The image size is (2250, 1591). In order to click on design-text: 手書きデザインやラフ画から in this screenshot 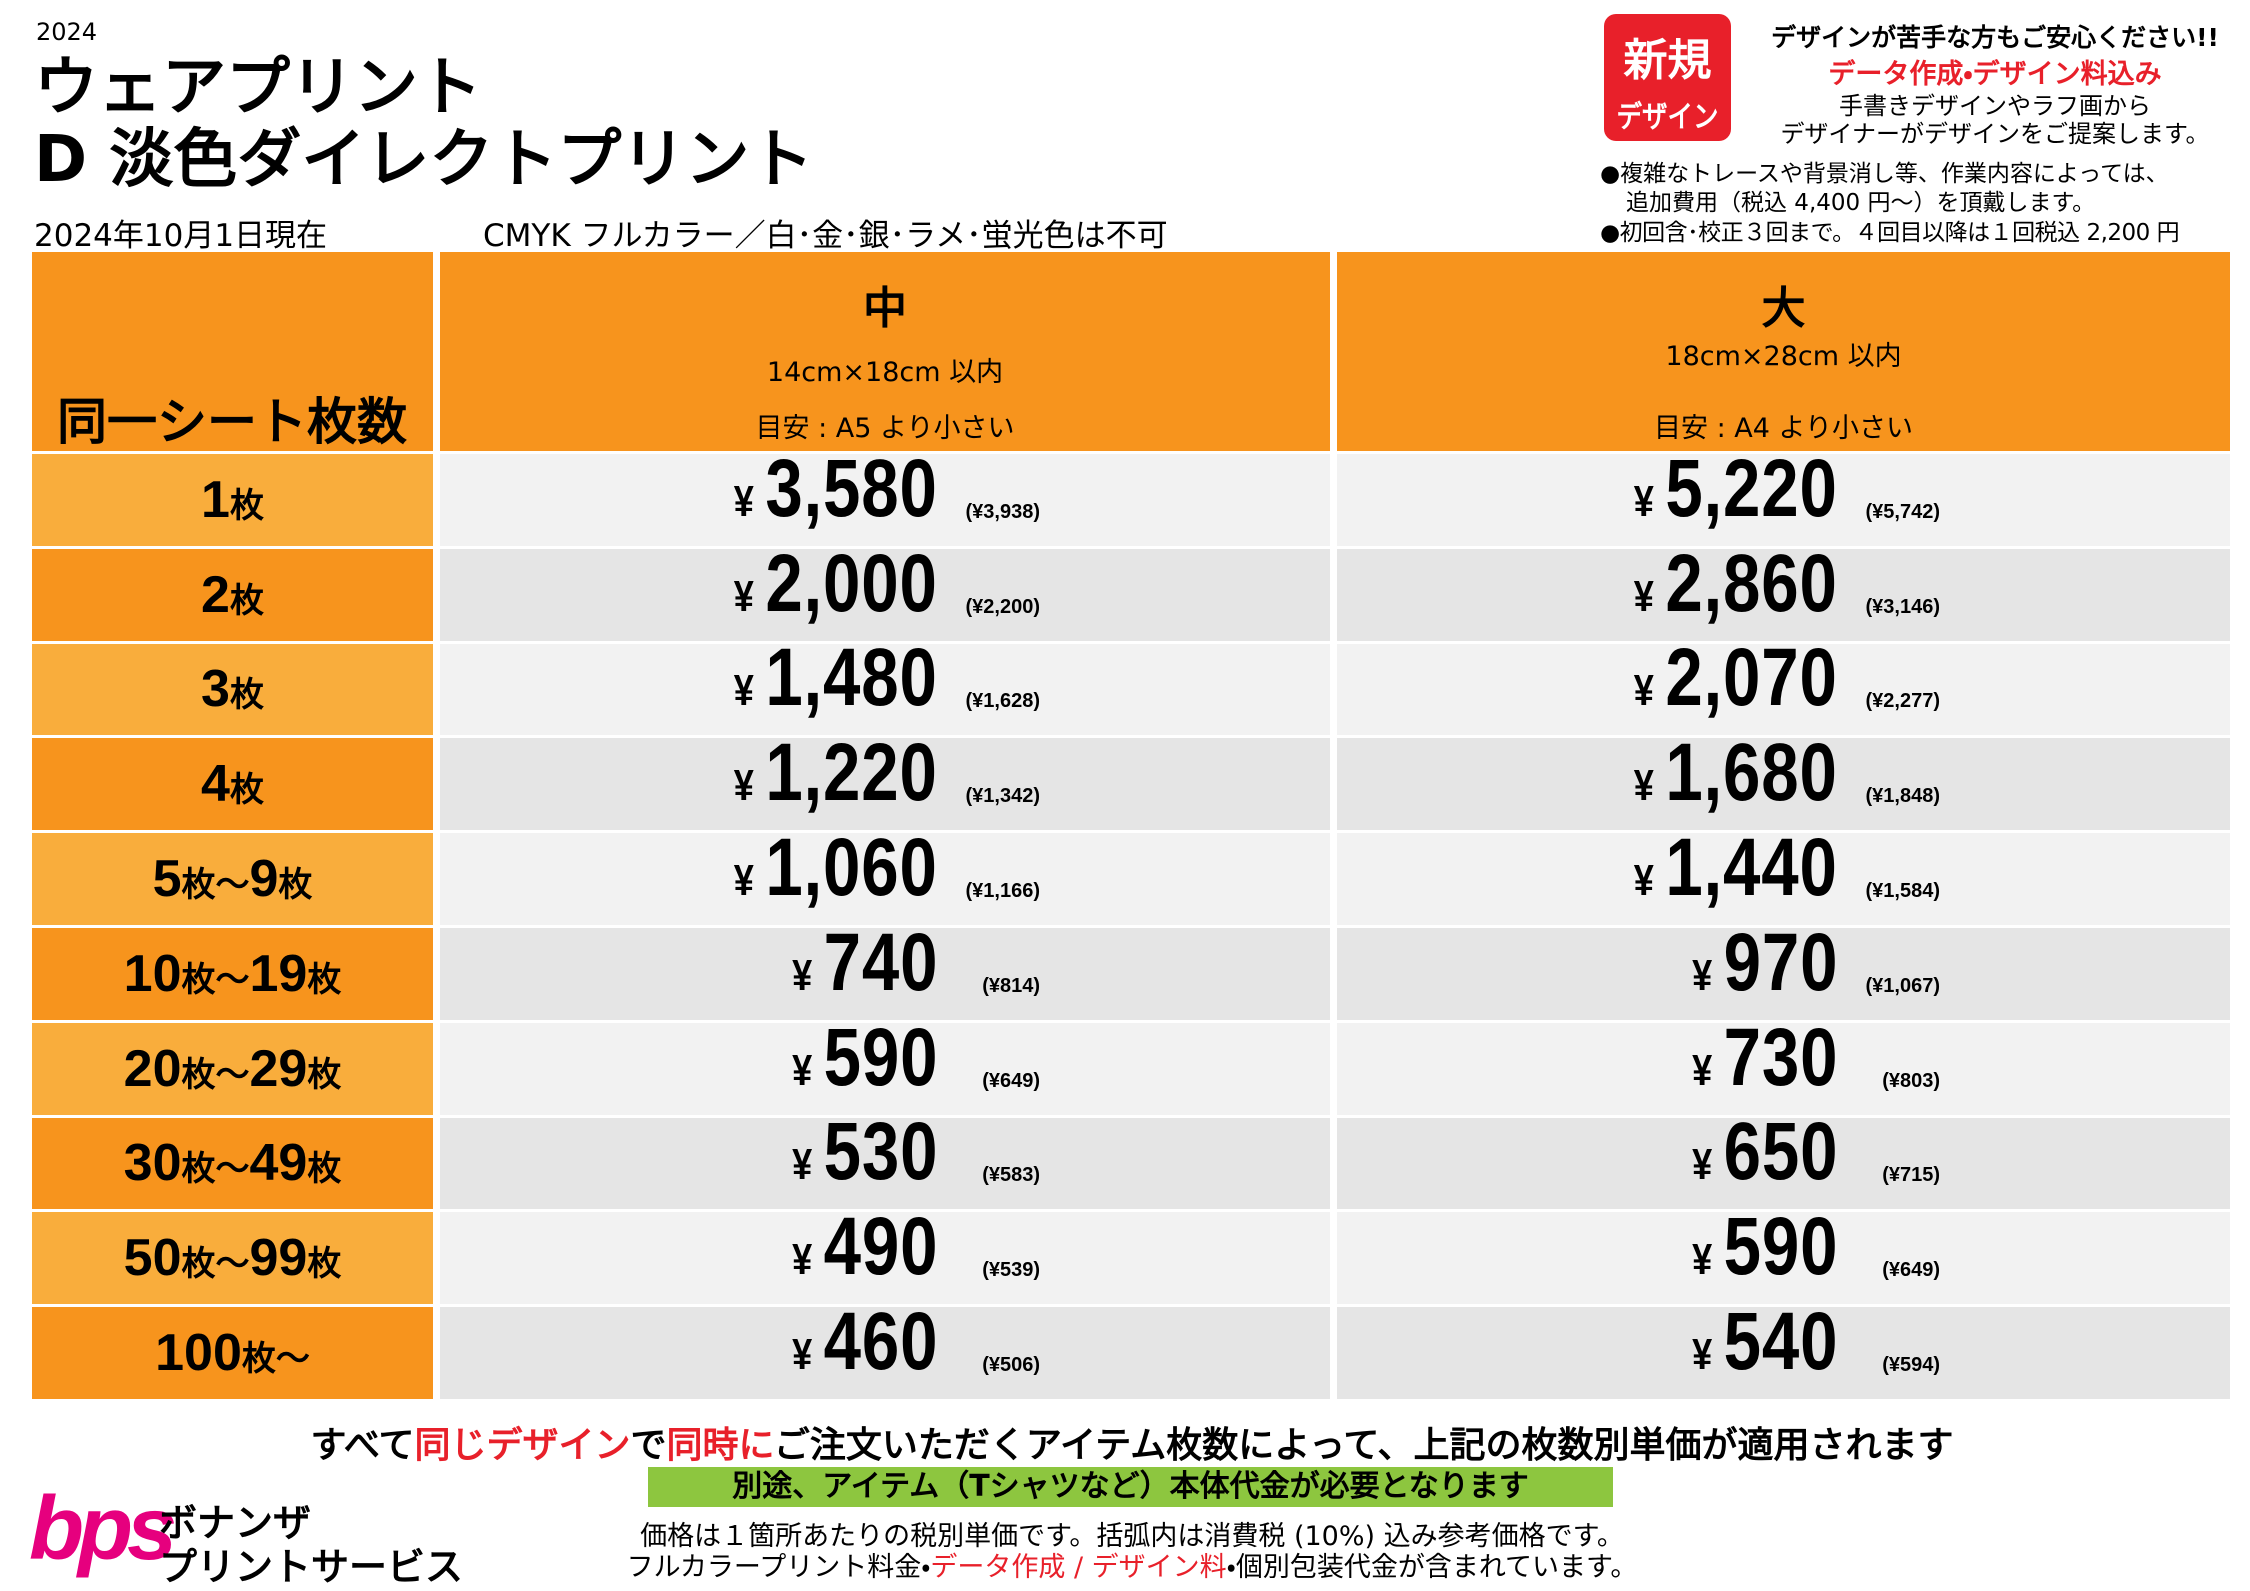, I will do `click(1995, 106)`.